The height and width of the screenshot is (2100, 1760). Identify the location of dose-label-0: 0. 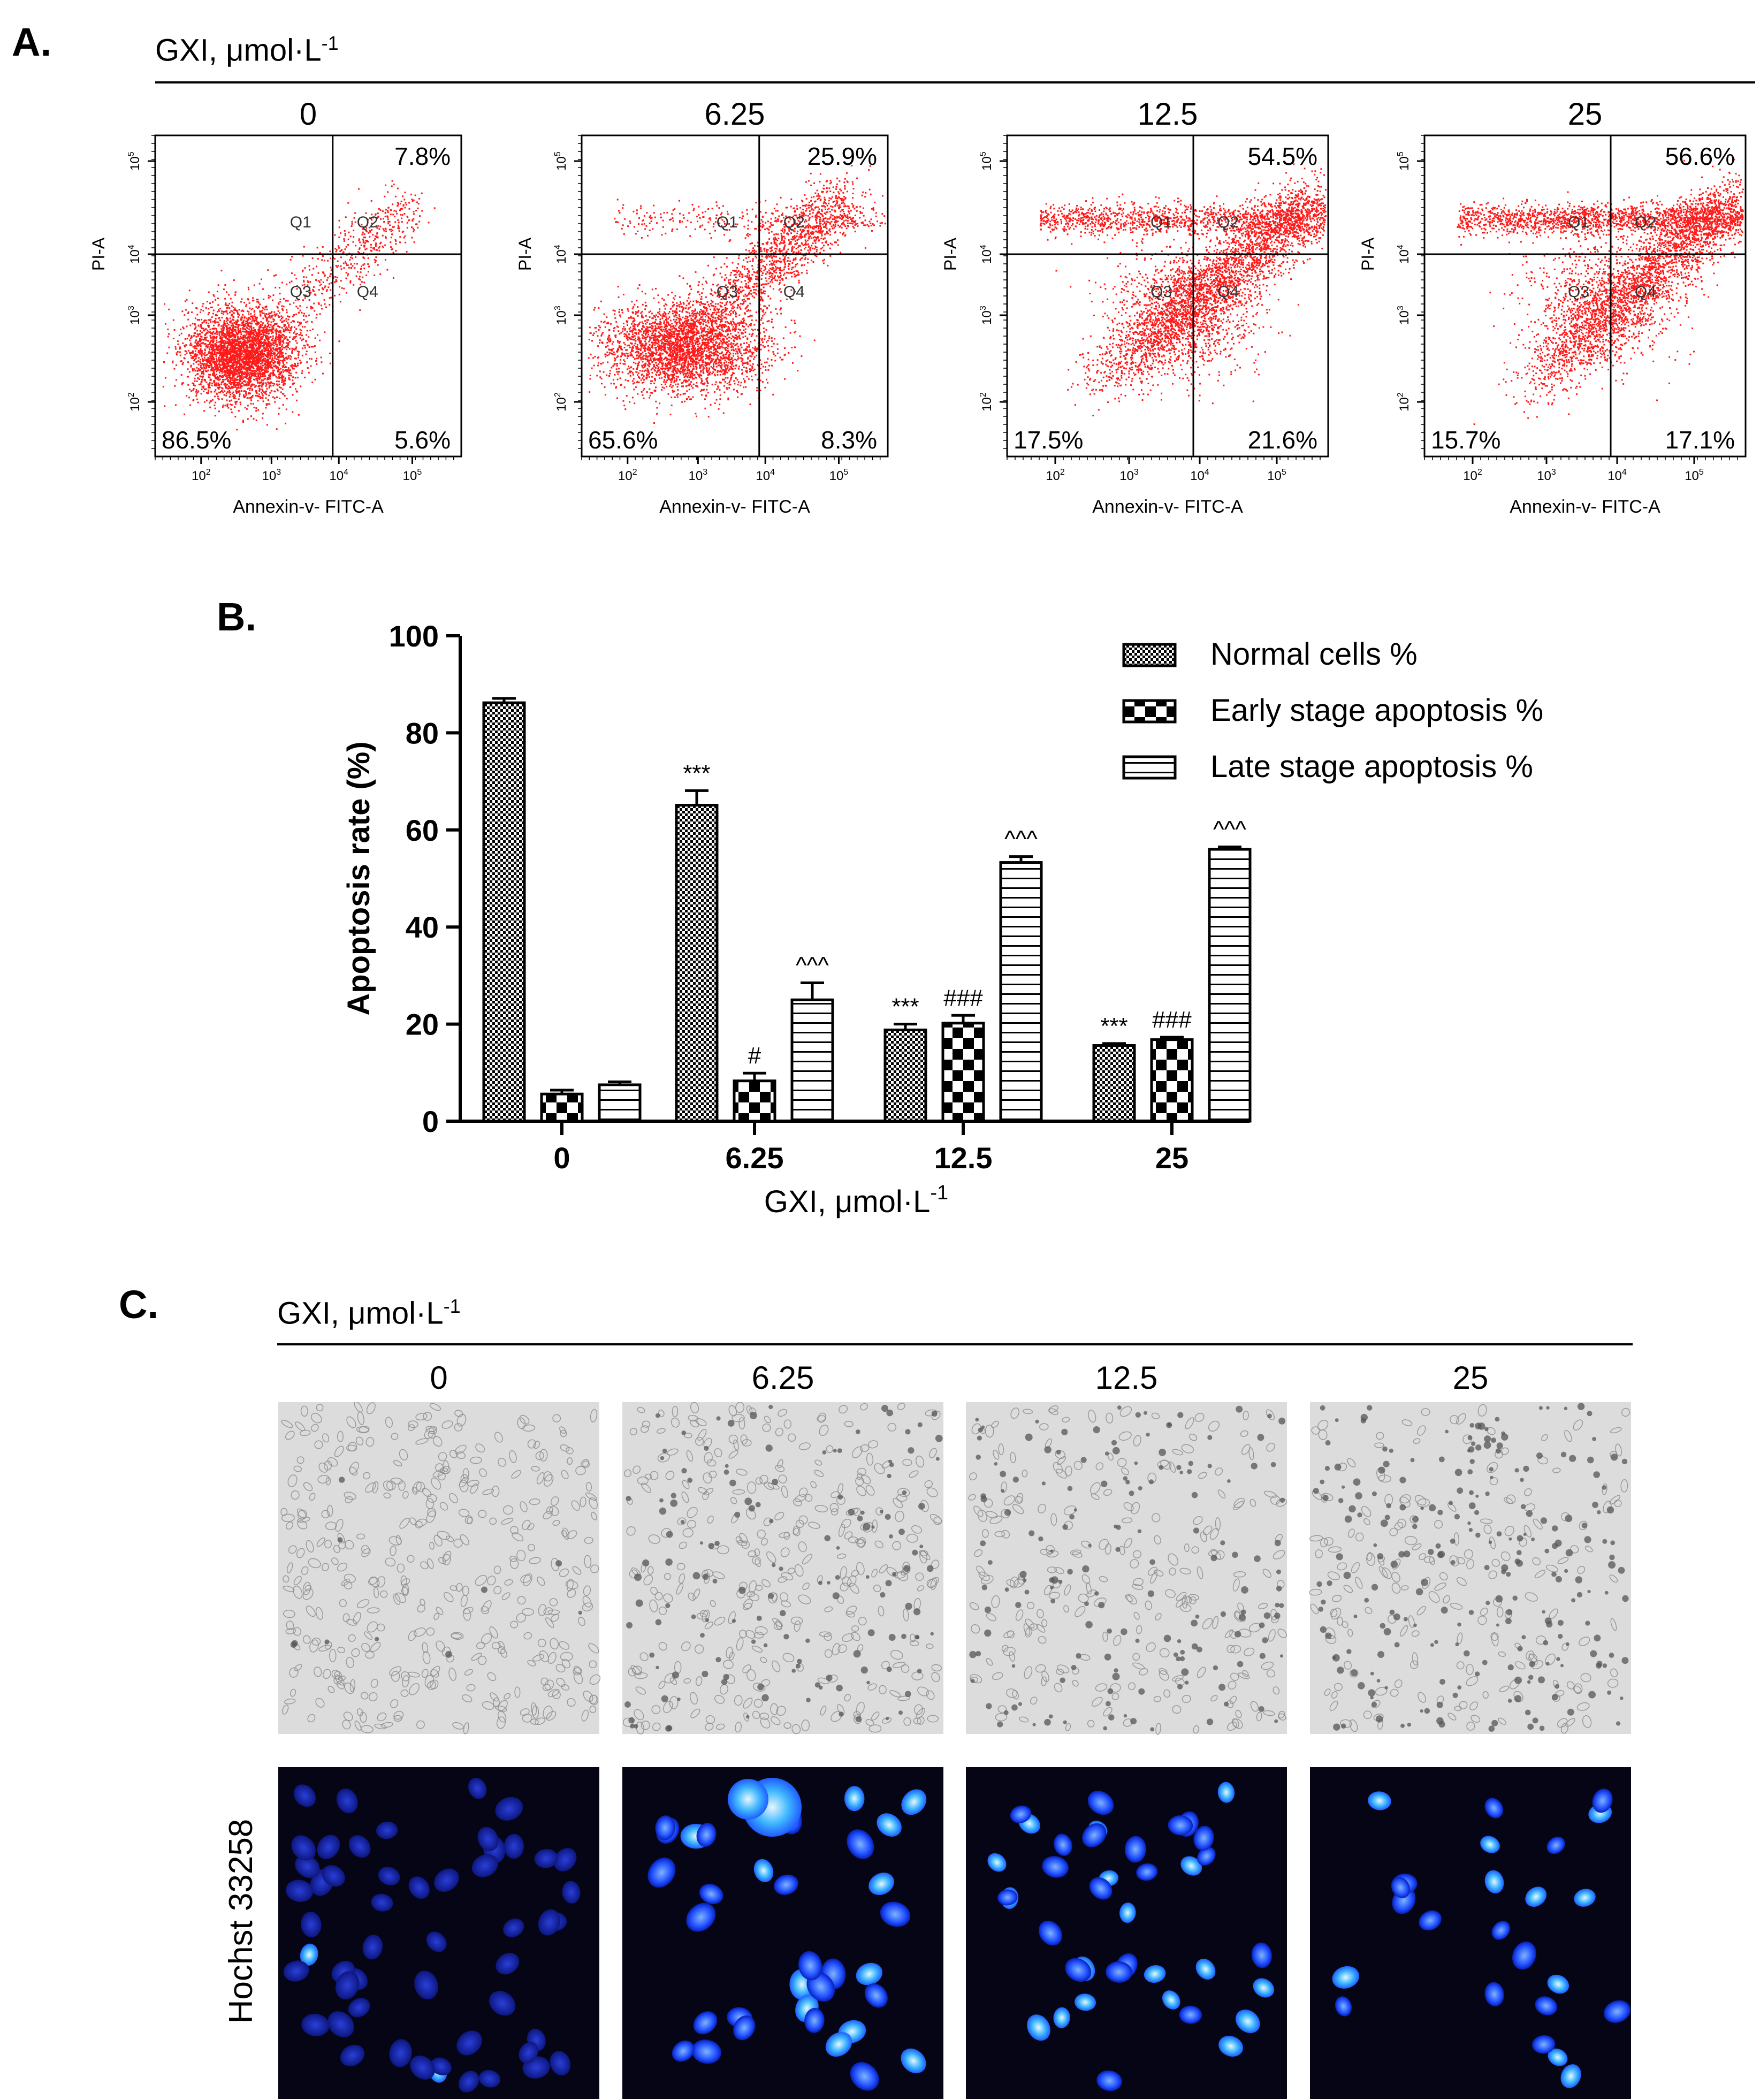
(438, 1378).